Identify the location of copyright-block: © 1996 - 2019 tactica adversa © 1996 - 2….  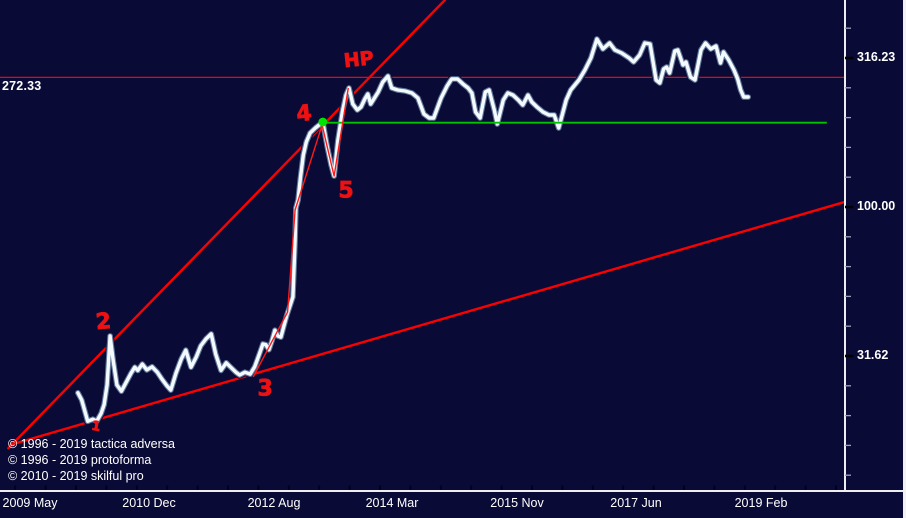
(91, 460).